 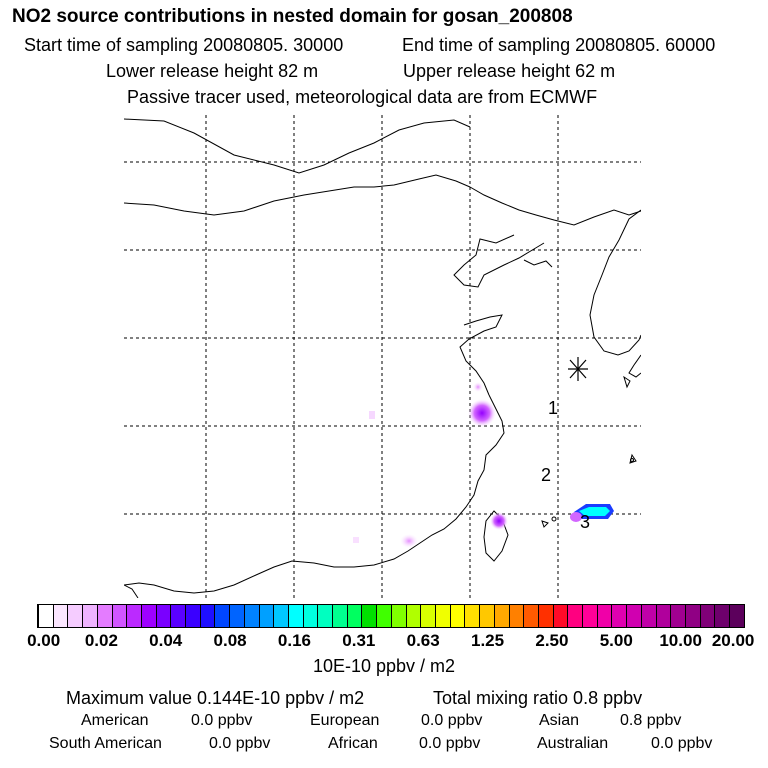 I want to click on maximum-value: Maximum value 0.144E-10 ppbv / m2, so click(x=215, y=698).